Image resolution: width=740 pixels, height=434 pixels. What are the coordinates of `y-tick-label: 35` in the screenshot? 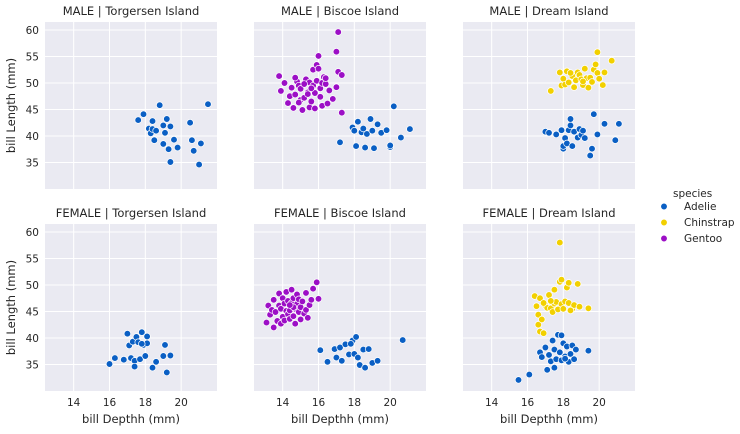 It's located at (32, 365).